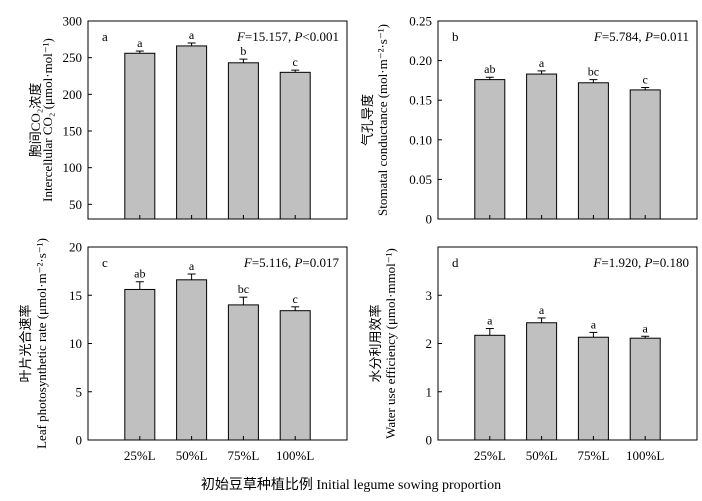 The height and width of the screenshot is (501, 702). I want to click on y-axis-label-en: Stomatal conductance (mol·m⁻²·s⁻¹), so click(382, 120).